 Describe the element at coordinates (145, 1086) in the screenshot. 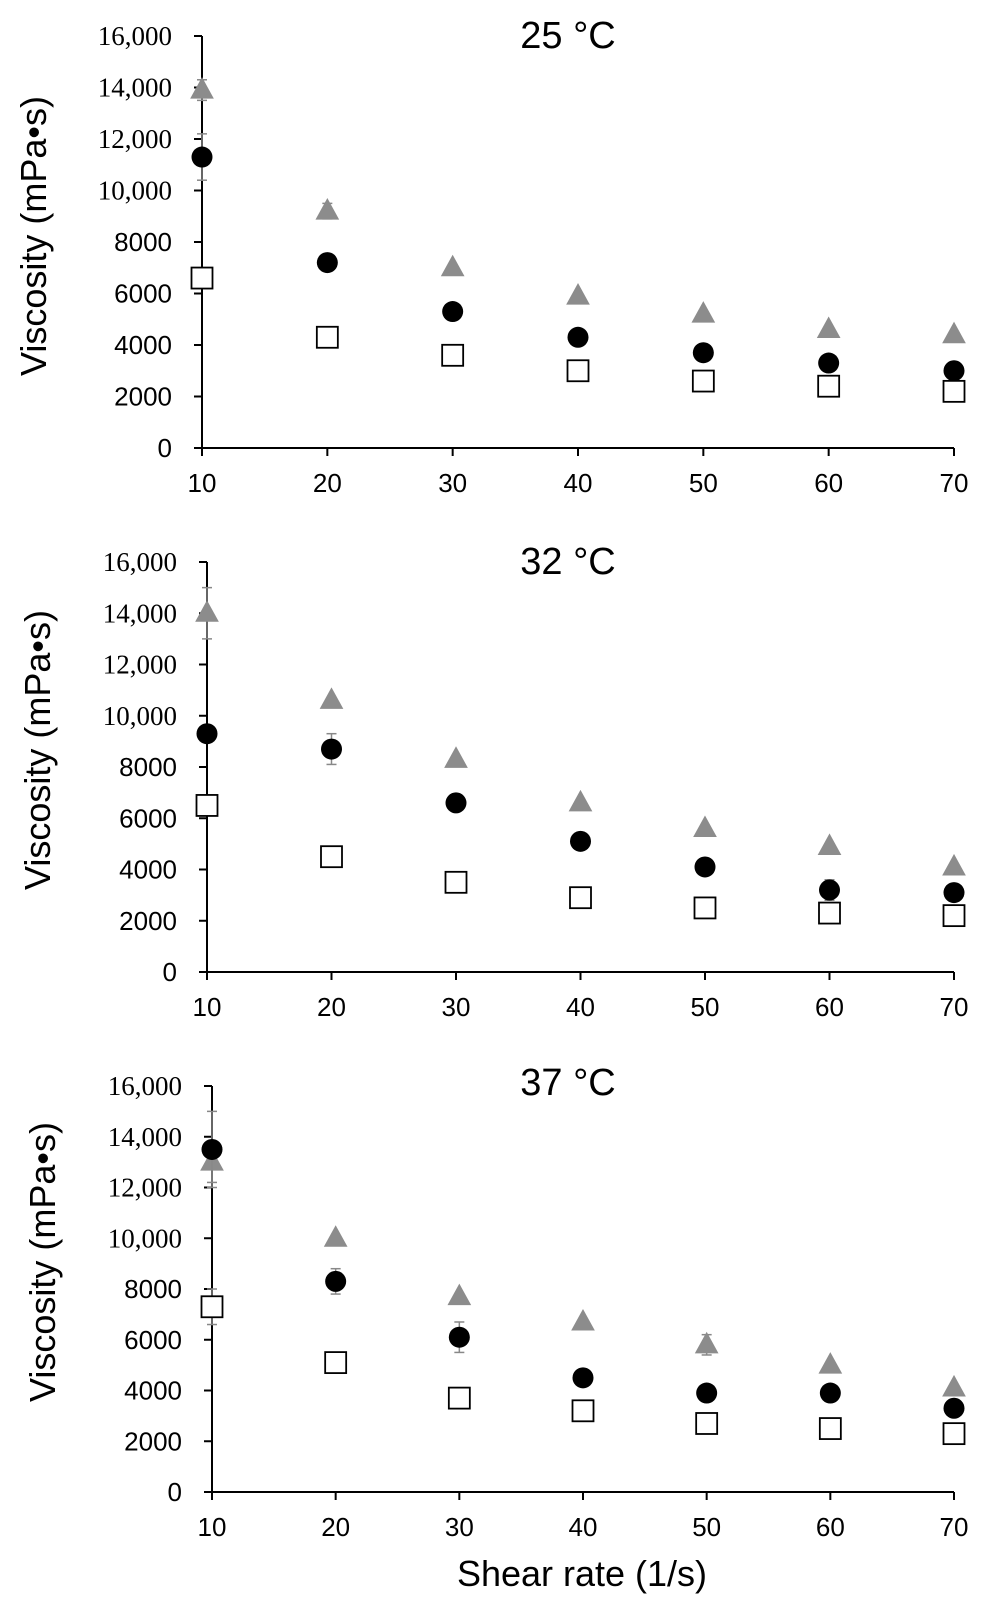

I see `y-tick-label: 16,000` at that location.